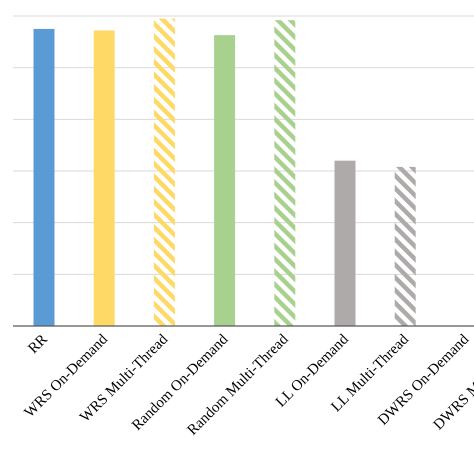 The height and width of the screenshot is (474, 474). Describe the element at coordinates (37, 344) in the screenshot. I see `category-label-0: RR` at that location.